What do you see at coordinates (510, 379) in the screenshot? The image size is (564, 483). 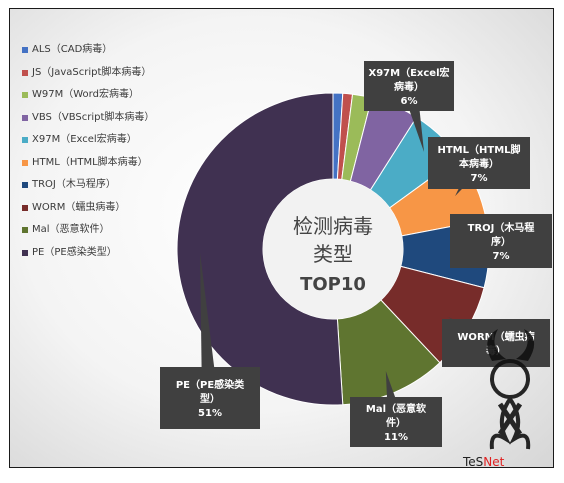 I see `emblem-ring` at bounding box center [510, 379].